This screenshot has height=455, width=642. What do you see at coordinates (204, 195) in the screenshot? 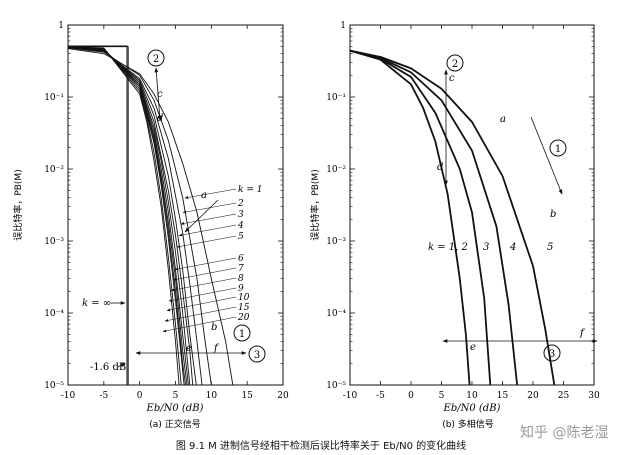
I see `marker-a-a: a` at bounding box center [204, 195].